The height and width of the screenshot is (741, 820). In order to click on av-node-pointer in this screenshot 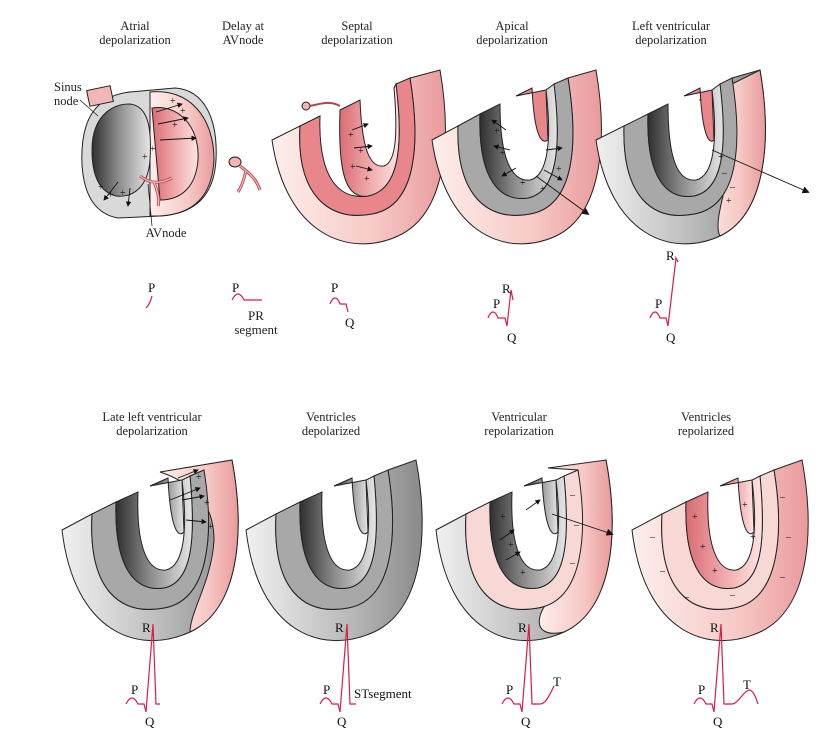, I will do `click(150, 205)`.